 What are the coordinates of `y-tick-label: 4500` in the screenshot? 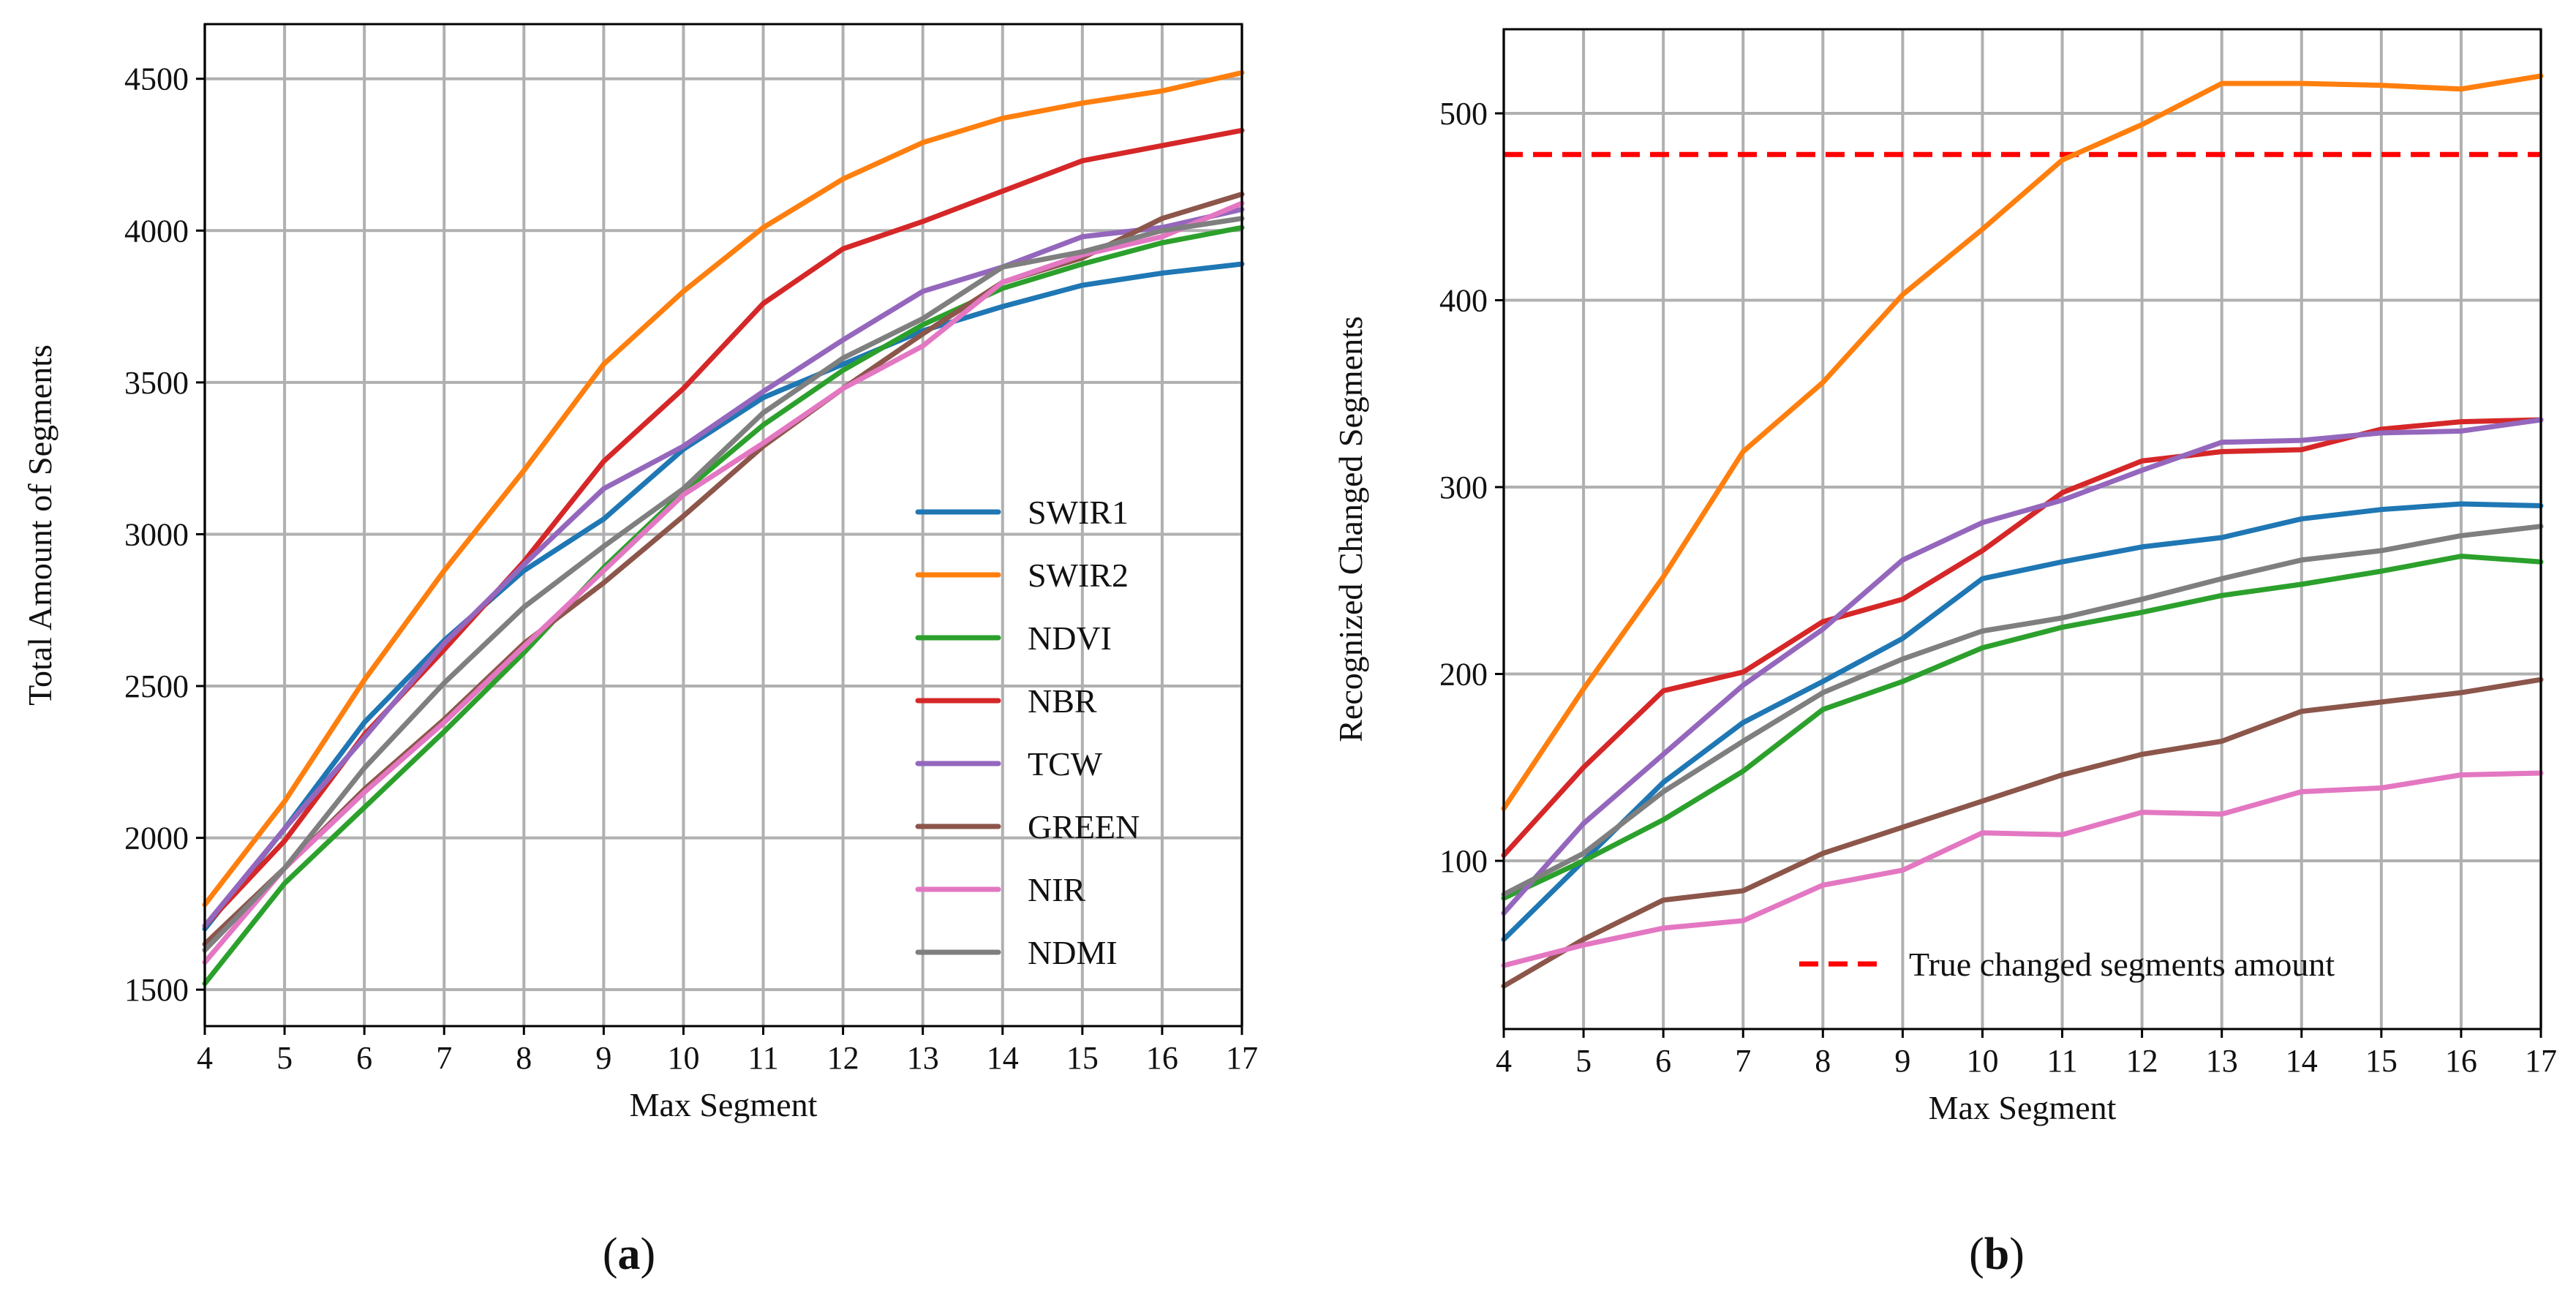 It's located at (156, 79).